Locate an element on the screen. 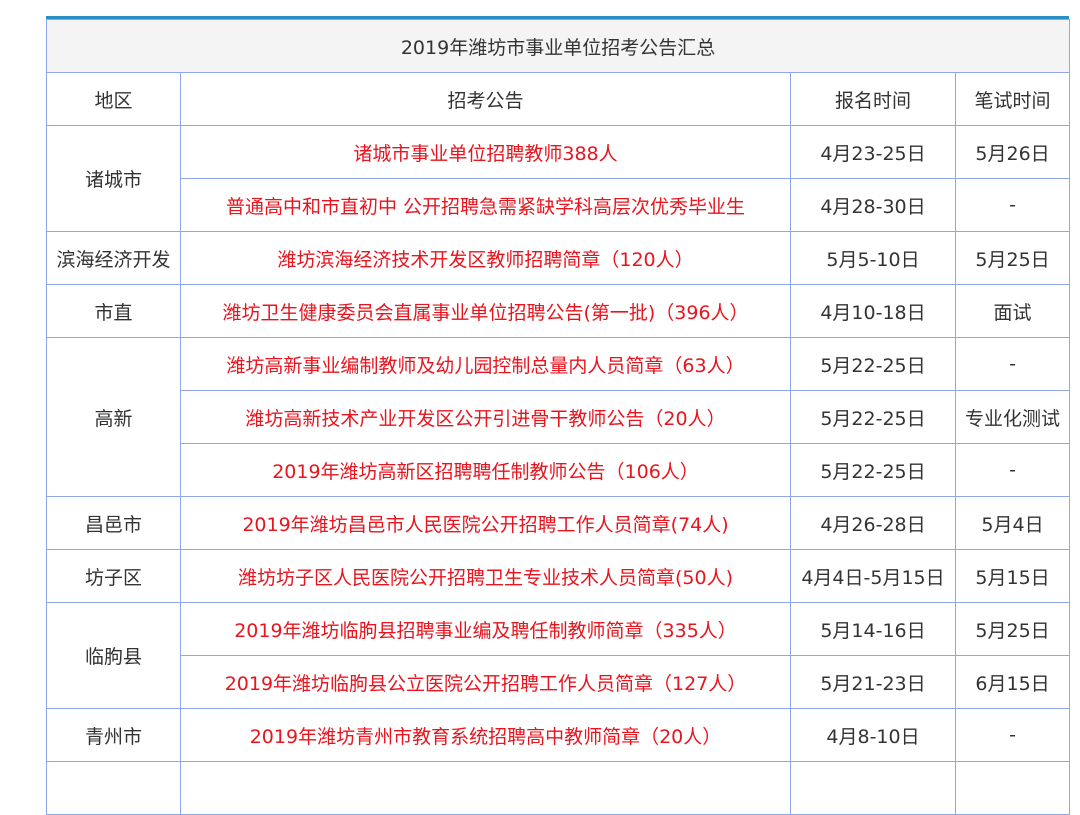 The height and width of the screenshot is (815, 1080). notice-link: 潍坊滨海经济技术开发区教师招聘简章（120人） is located at coordinates (485, 258).